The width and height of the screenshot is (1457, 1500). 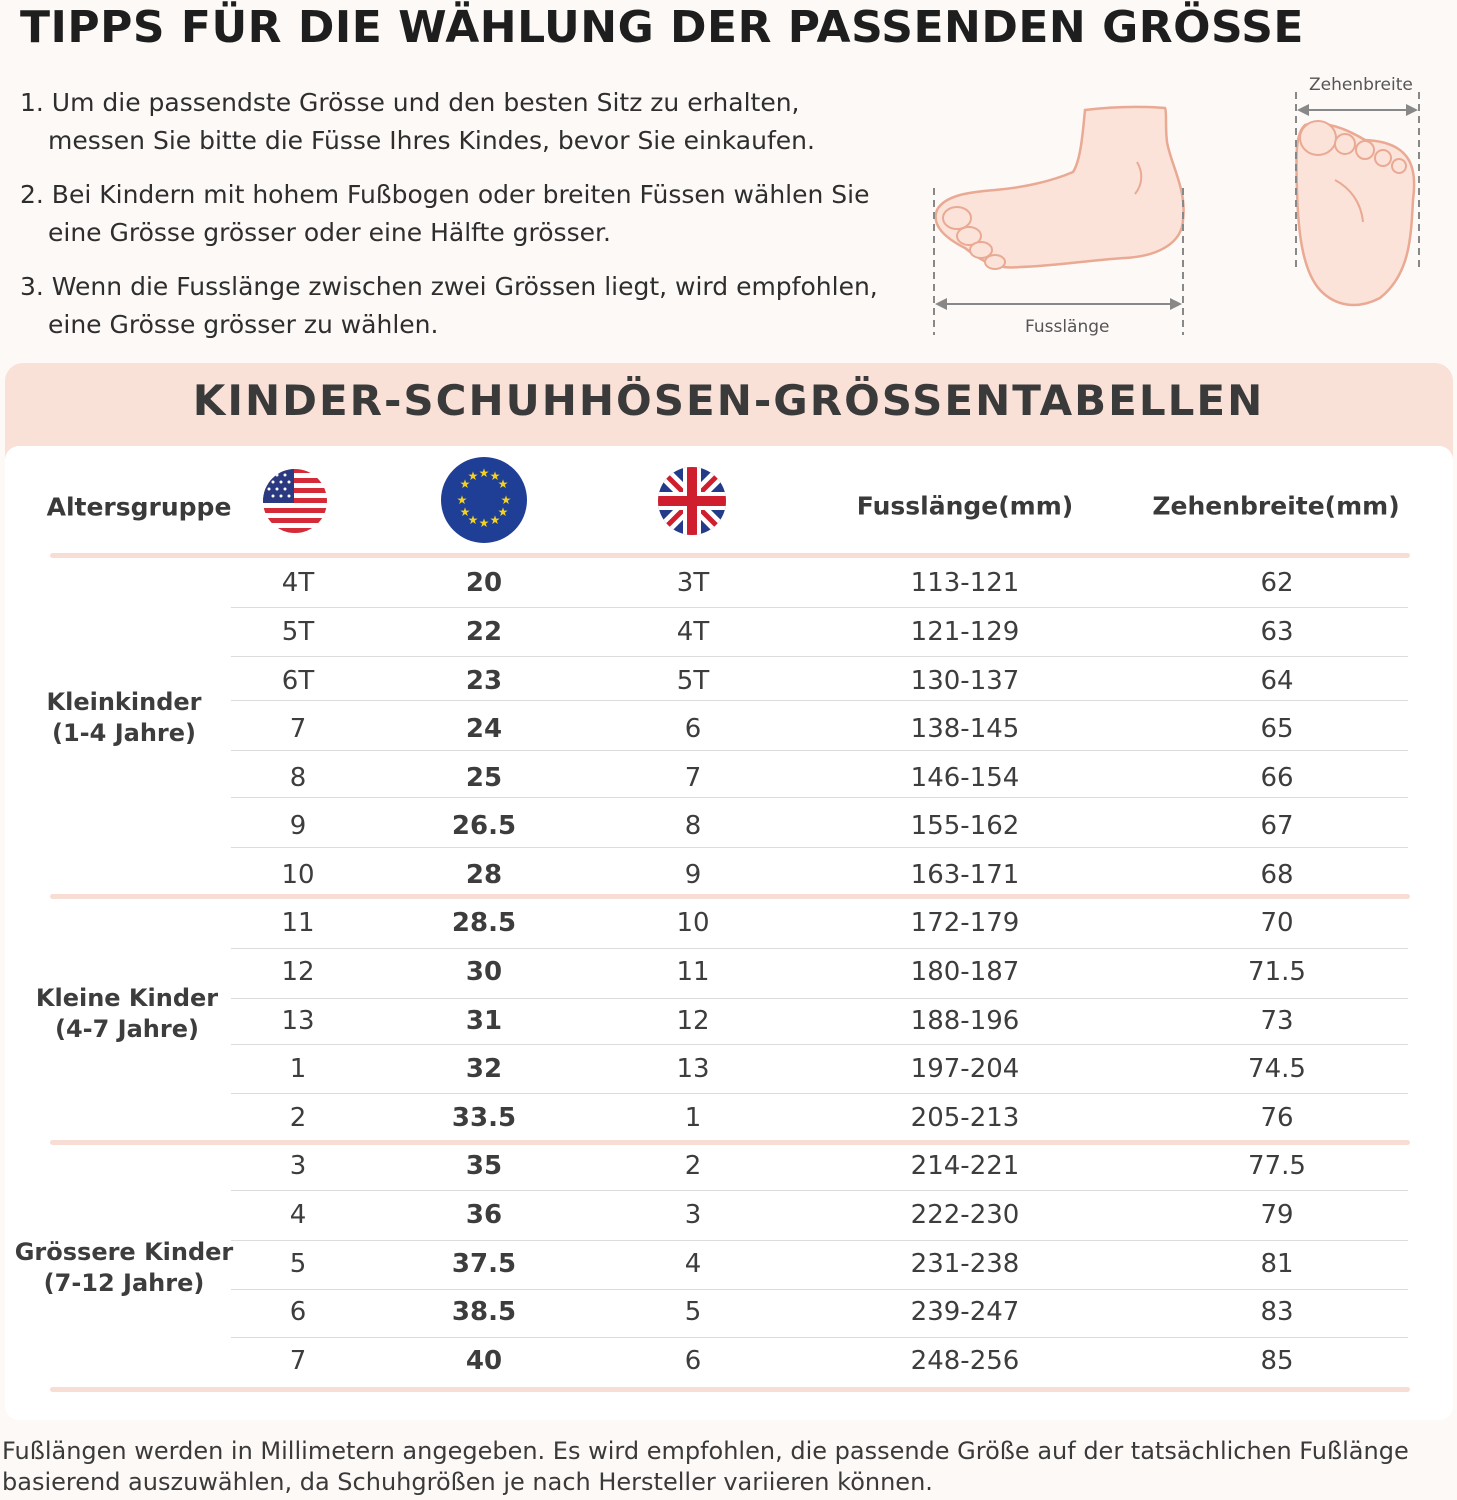 I want to click on cell-eu: 31, so click(x=484, y=1021).